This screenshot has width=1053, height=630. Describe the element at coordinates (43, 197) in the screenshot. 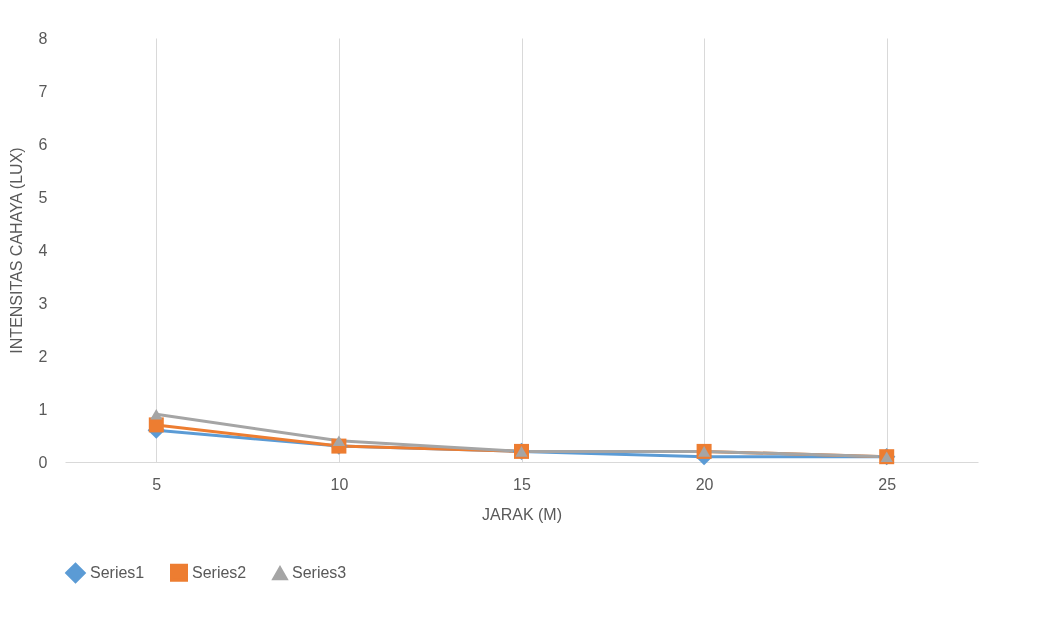

I see `y-tick-label: 5` at that location.